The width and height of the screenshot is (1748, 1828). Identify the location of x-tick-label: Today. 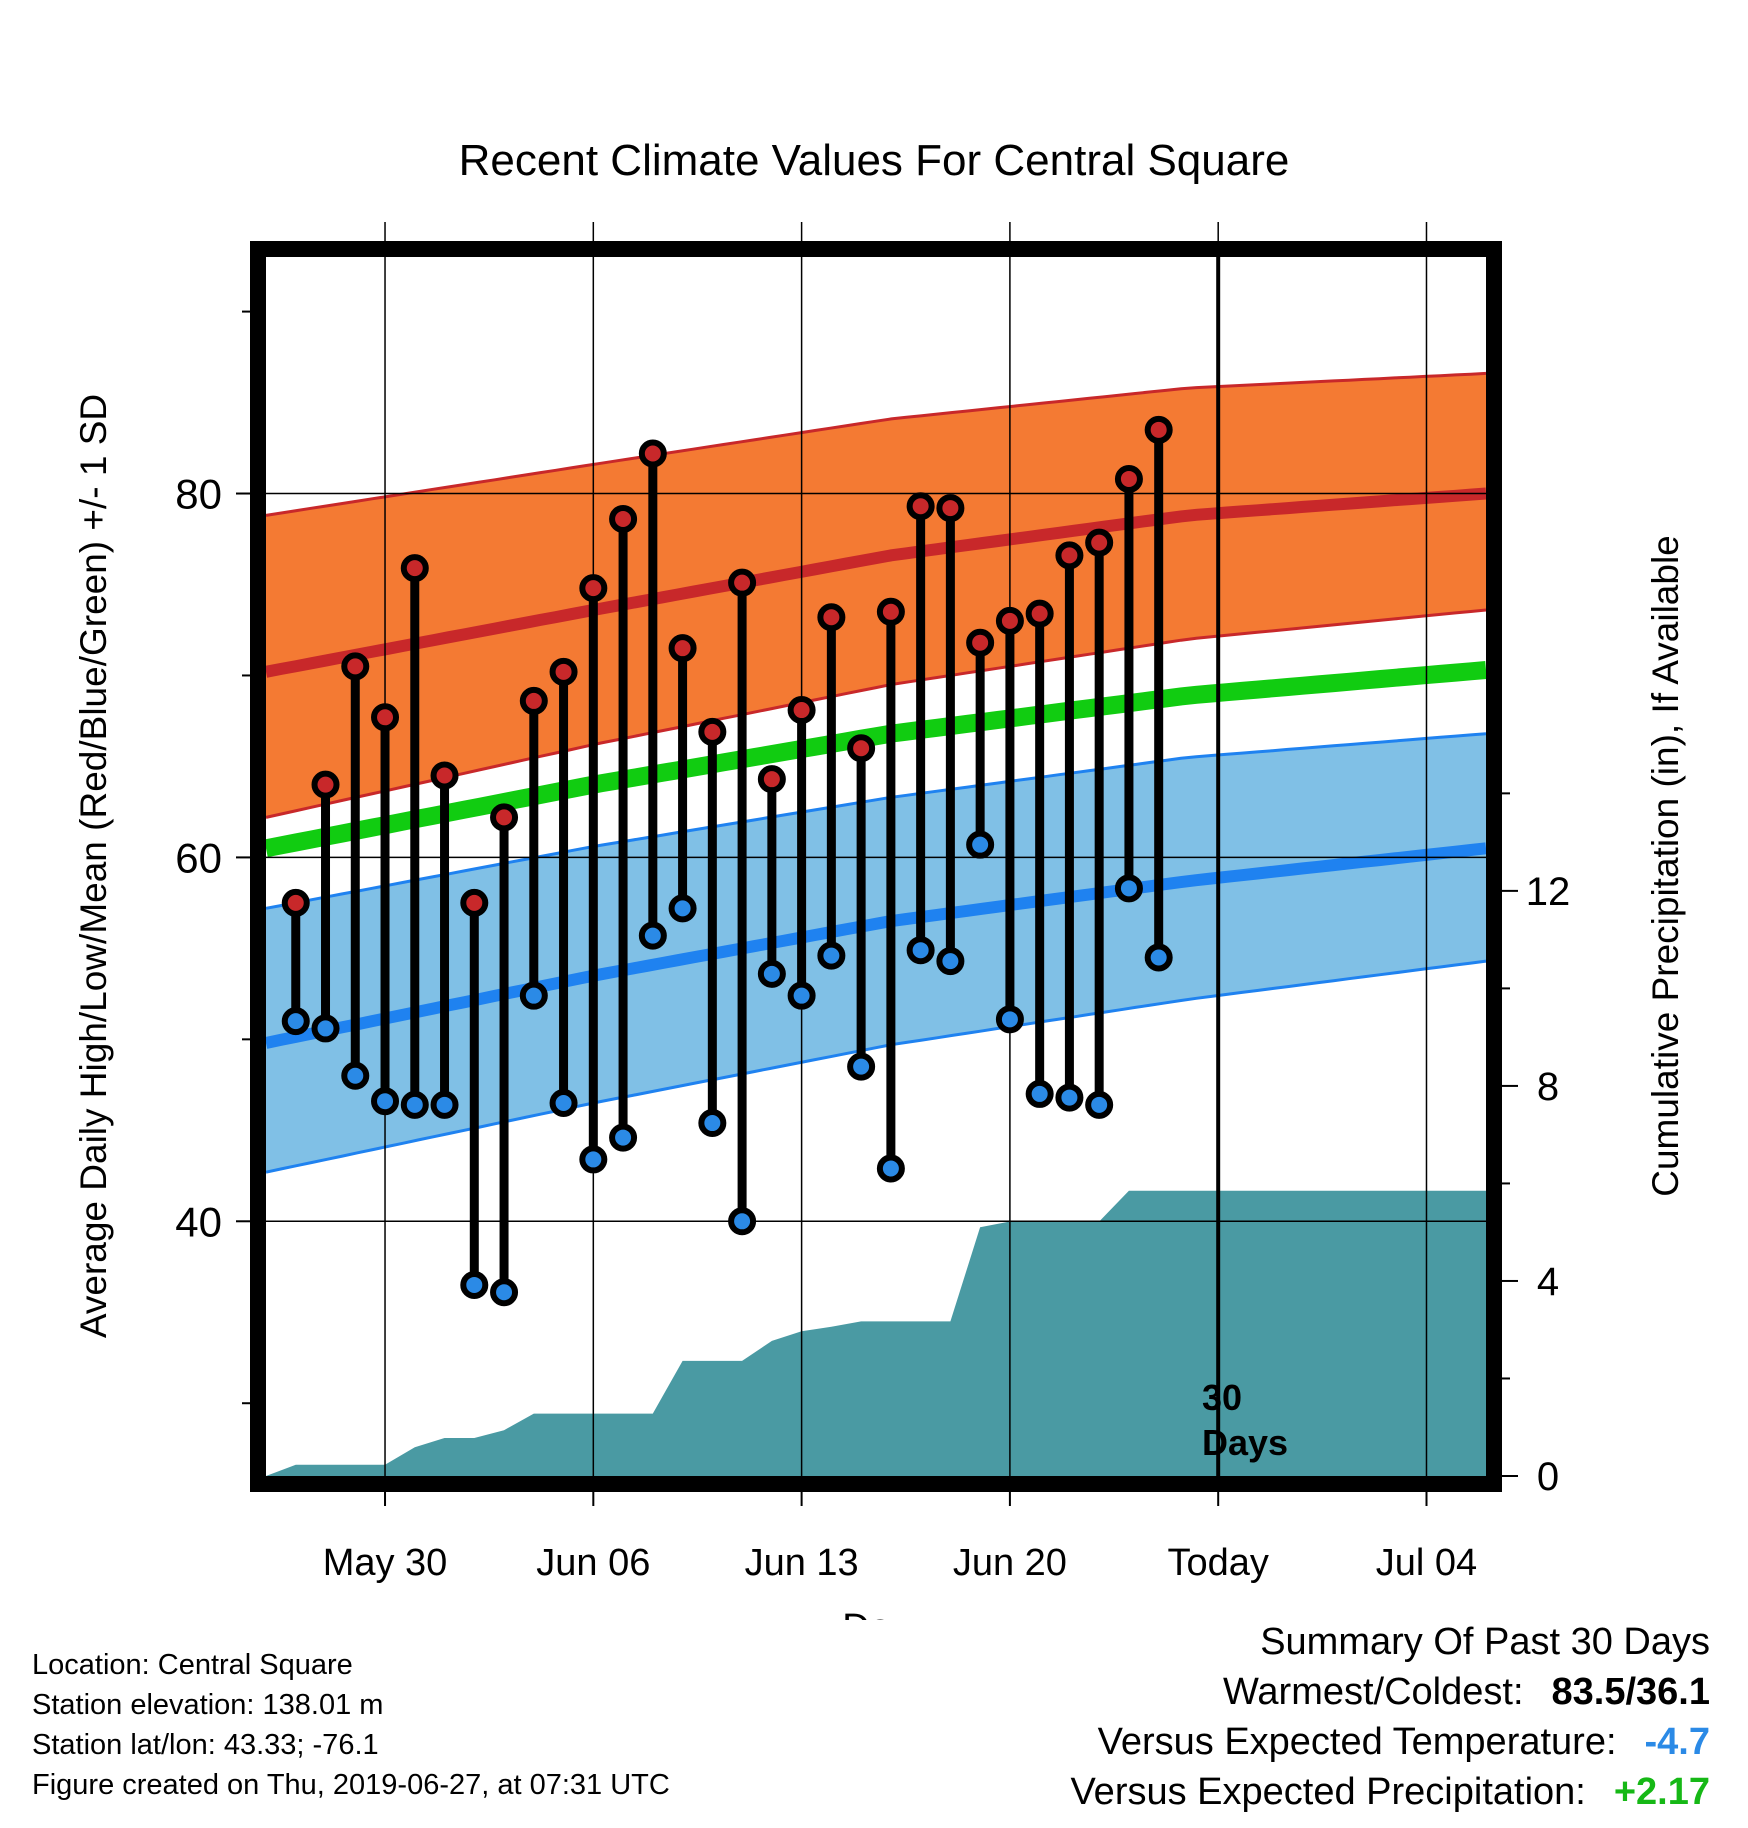
(1217, 1563).